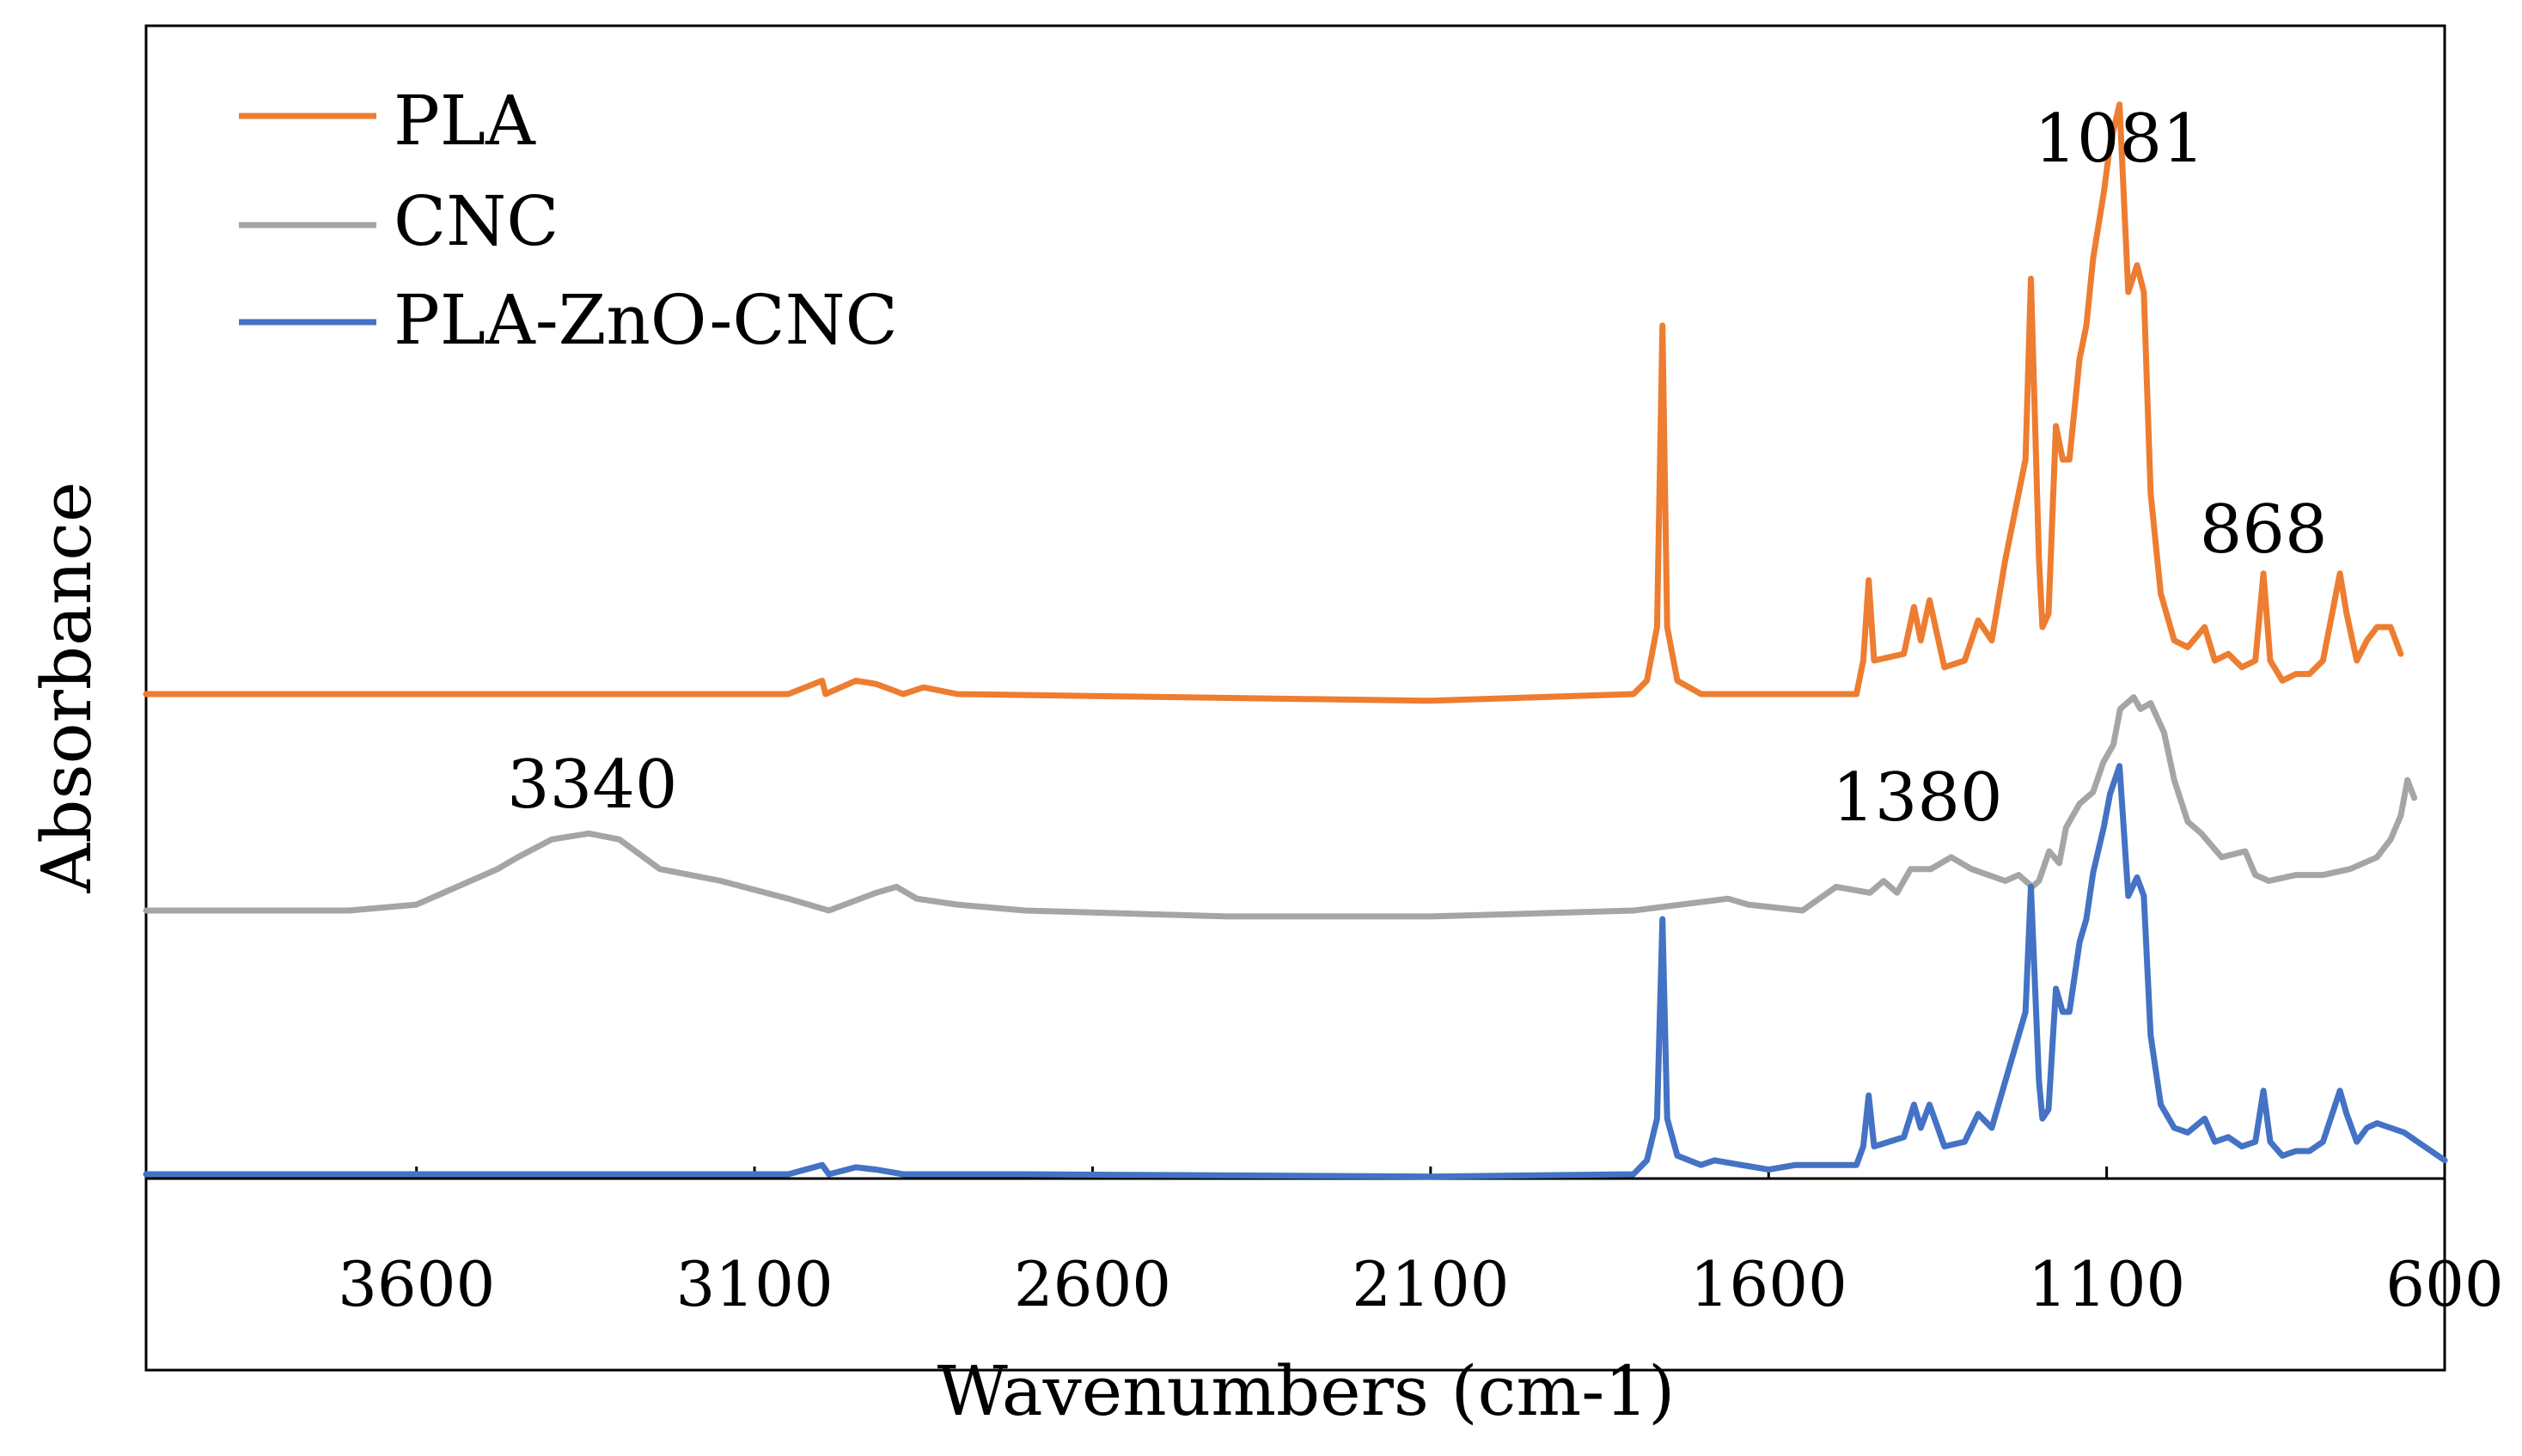 The height and width of the screenshot is (1456, 2522). What do you see at coordinates (646, 320) in the screenshot?
I see `legend-label-pla-zno-cnc: PLA-ZnO-CNC` at bounding box center [646, 320].